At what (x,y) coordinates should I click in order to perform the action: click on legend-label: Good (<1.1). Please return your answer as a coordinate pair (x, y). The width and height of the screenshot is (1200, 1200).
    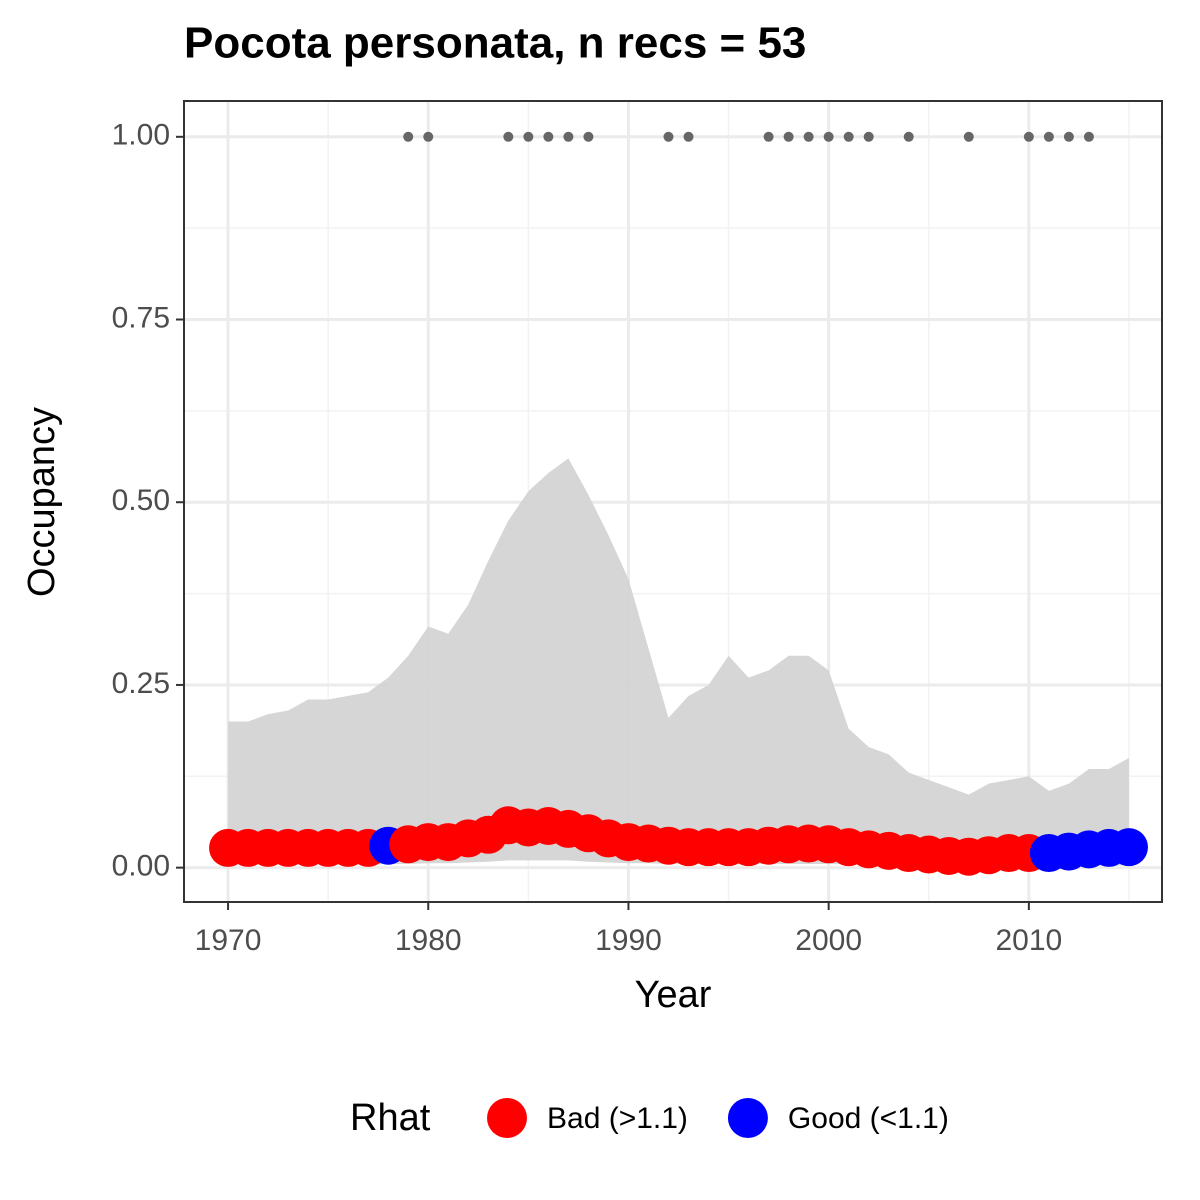
    Looking at the image, I should click on (868, 1118).